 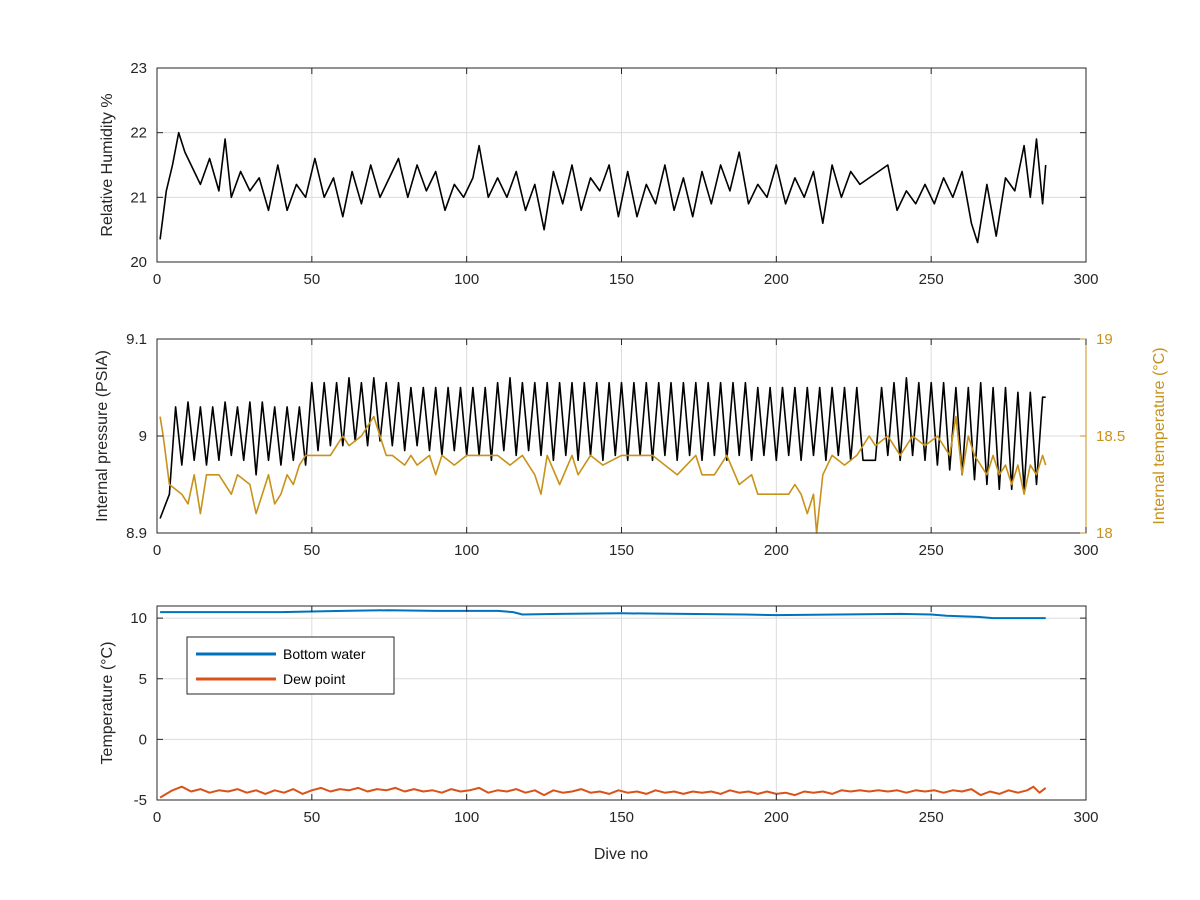 I want to click on humidity-series, so click(x=603, y=187).